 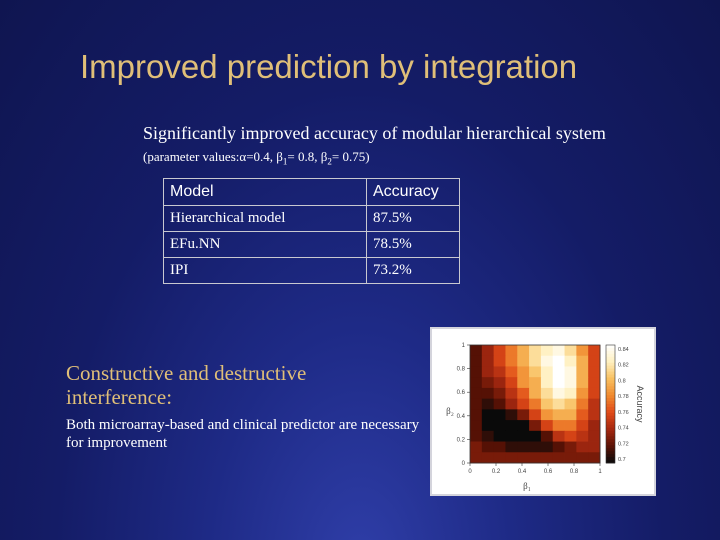 I want to click on colorbar-frame, so click(x=610, y=404).